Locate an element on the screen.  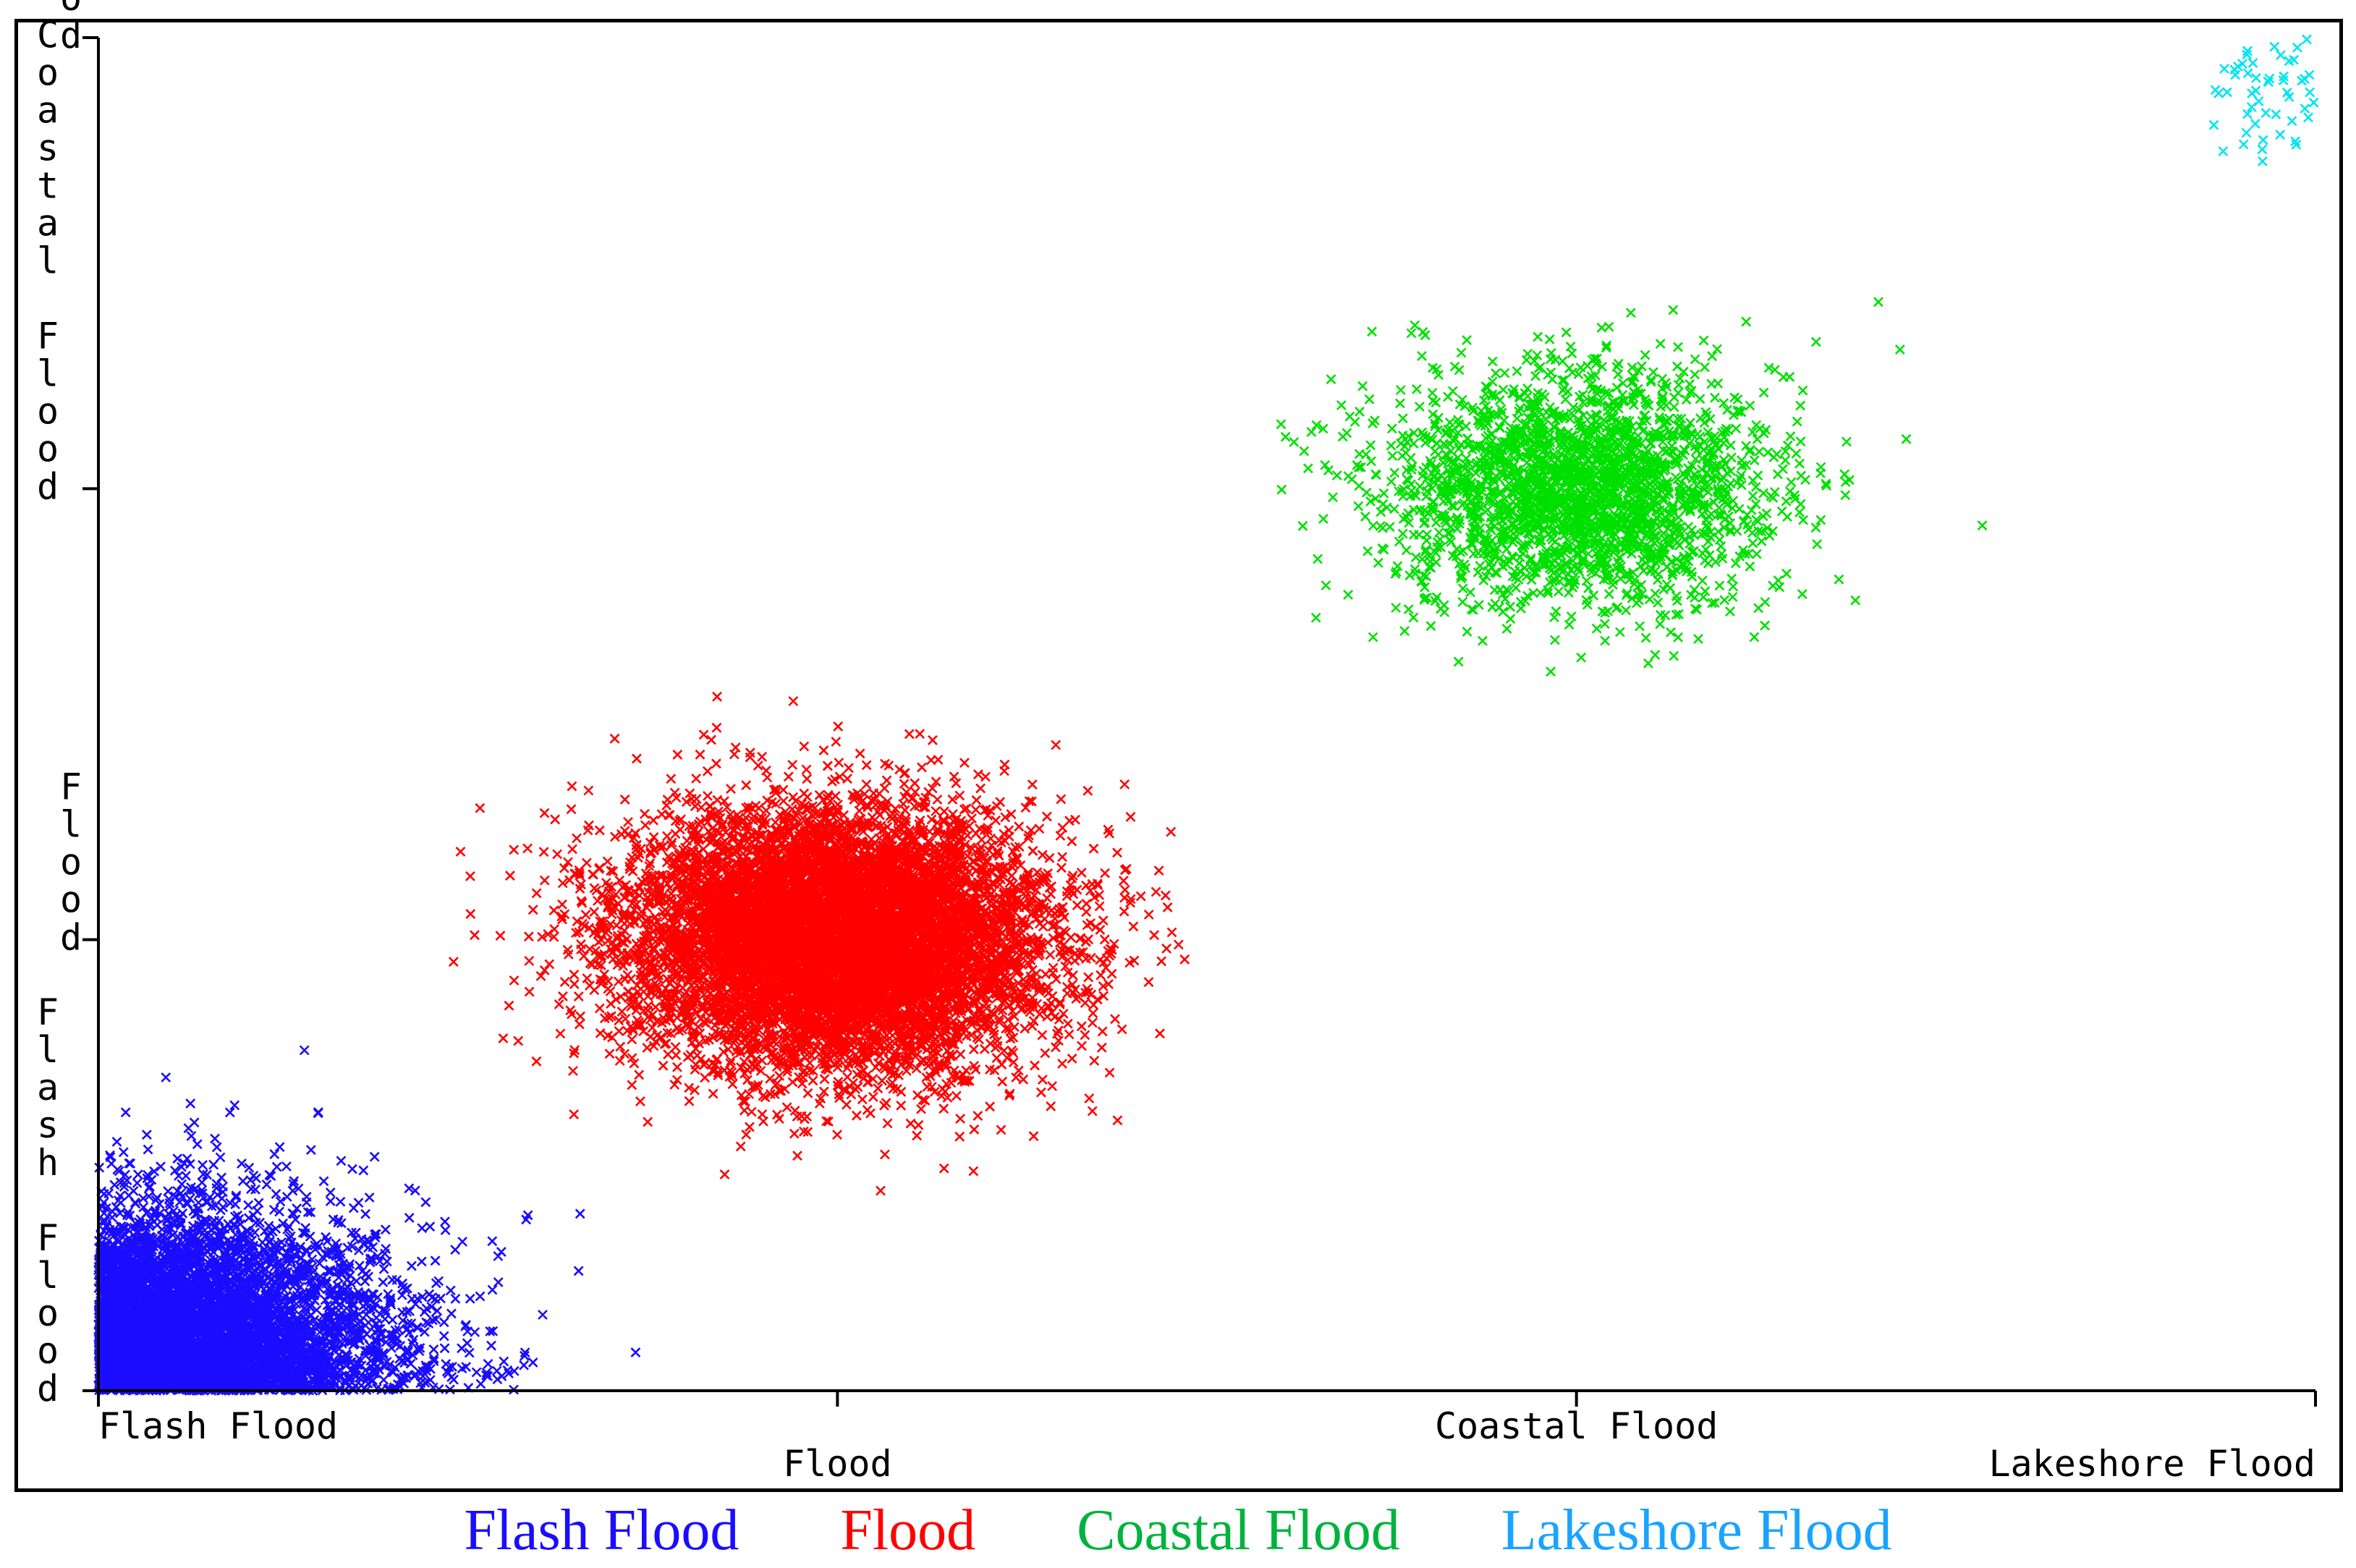
x-tick-label: Flash Flood is located at coordinates (218, 1426).